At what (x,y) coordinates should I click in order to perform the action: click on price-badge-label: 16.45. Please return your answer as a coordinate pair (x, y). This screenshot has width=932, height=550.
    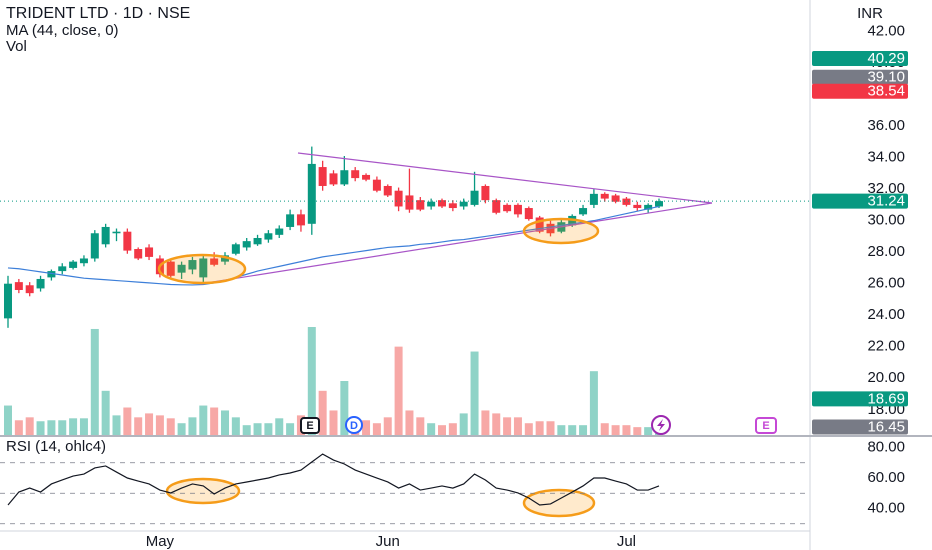
    Looking at the image, I should click on (886, 426).